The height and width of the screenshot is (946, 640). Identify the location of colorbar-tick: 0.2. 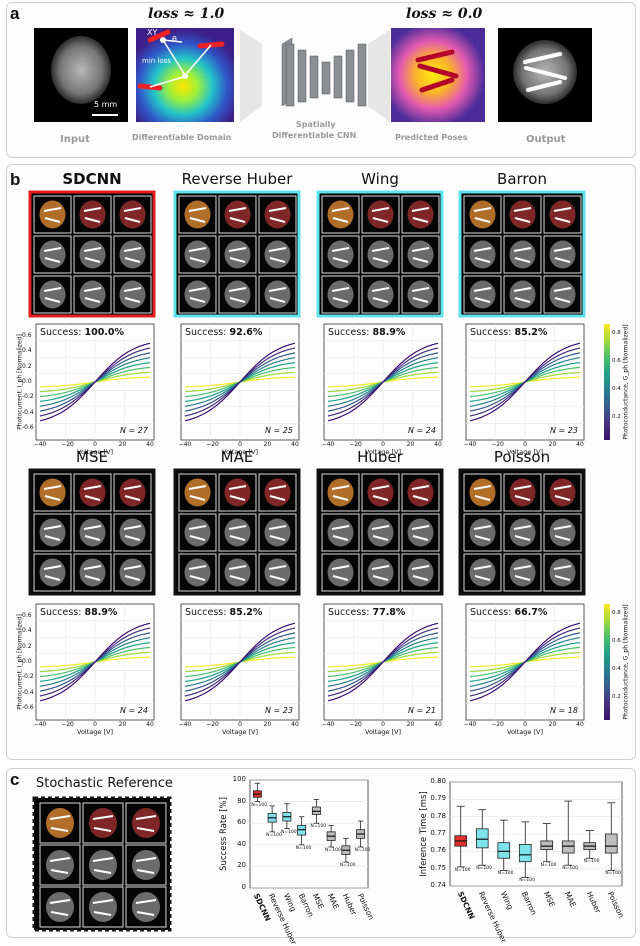
(616, 697).